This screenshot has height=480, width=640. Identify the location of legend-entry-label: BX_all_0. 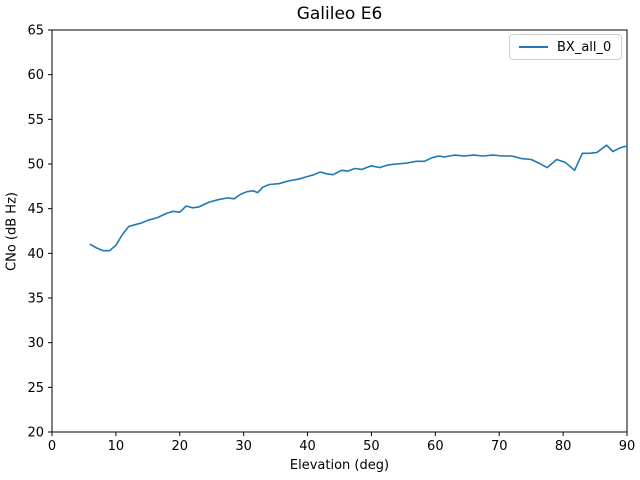
(584, 47).